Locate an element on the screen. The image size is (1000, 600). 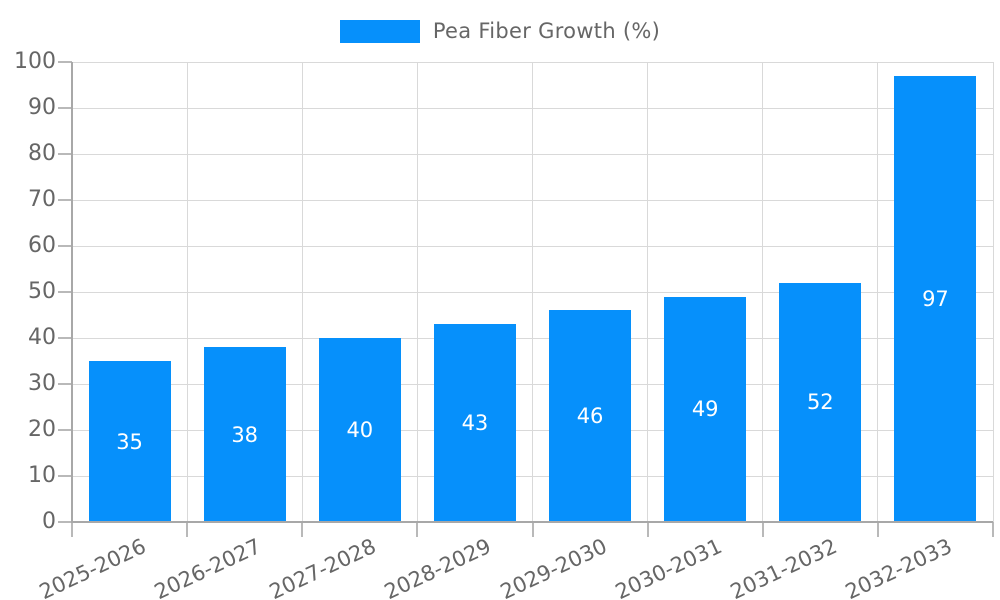
bar-value-label: 38 is located at coordinates (245, 434).